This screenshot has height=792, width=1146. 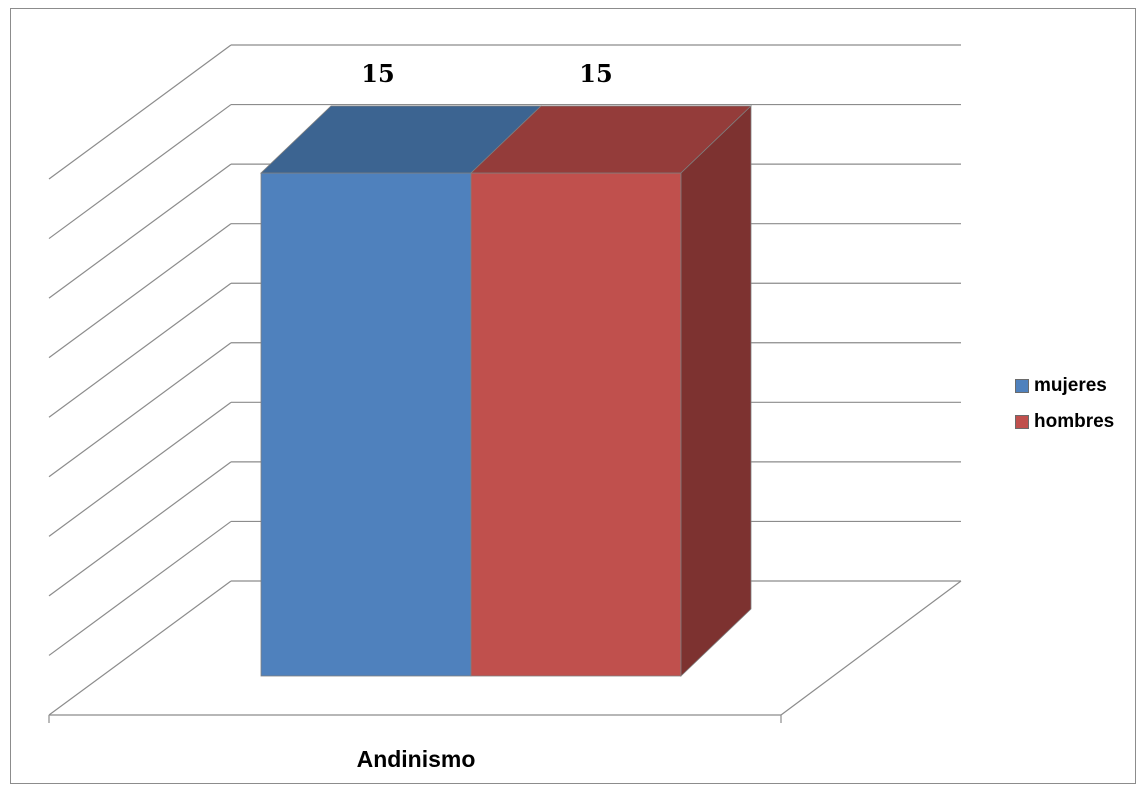 What do you see at coordinates (871, 648) in the screenshot?
I see `floor-right-edge` at bounding box center [871, 648].